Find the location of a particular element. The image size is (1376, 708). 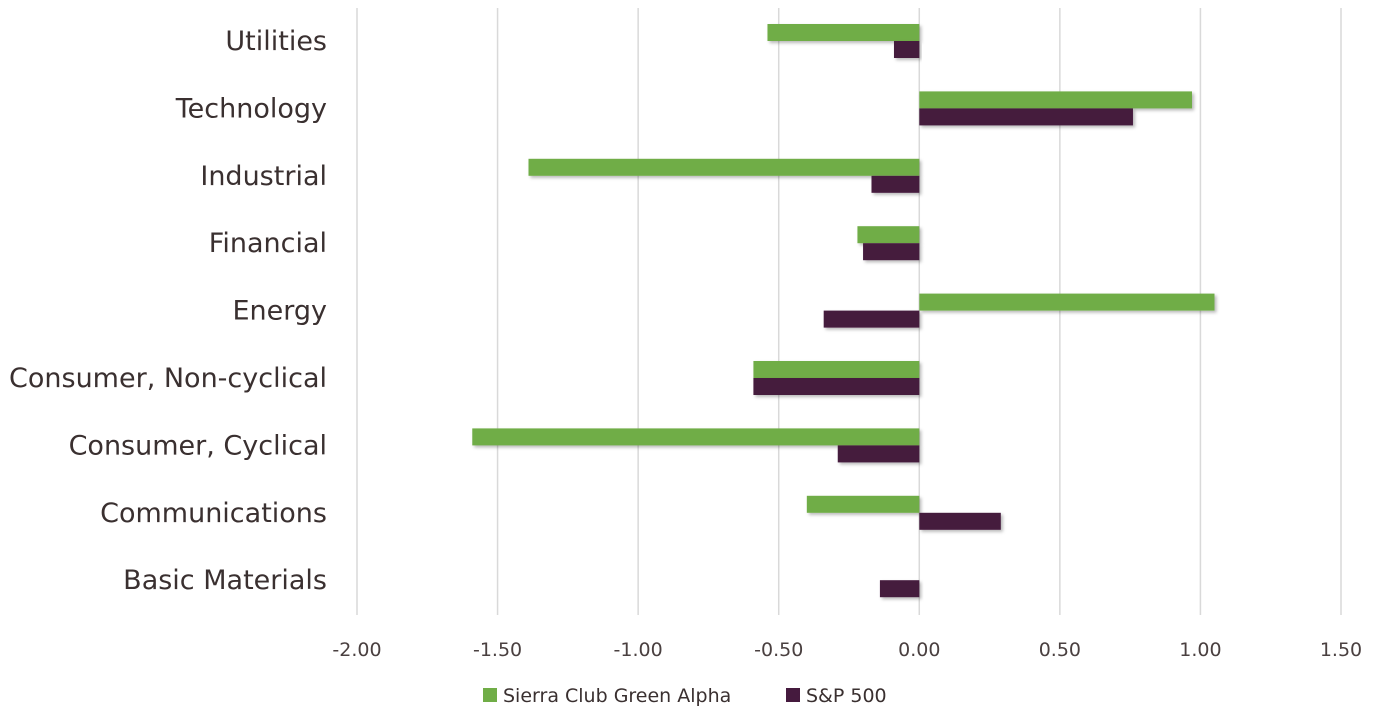

category-label: Financial is located at coordinates (268, 243).